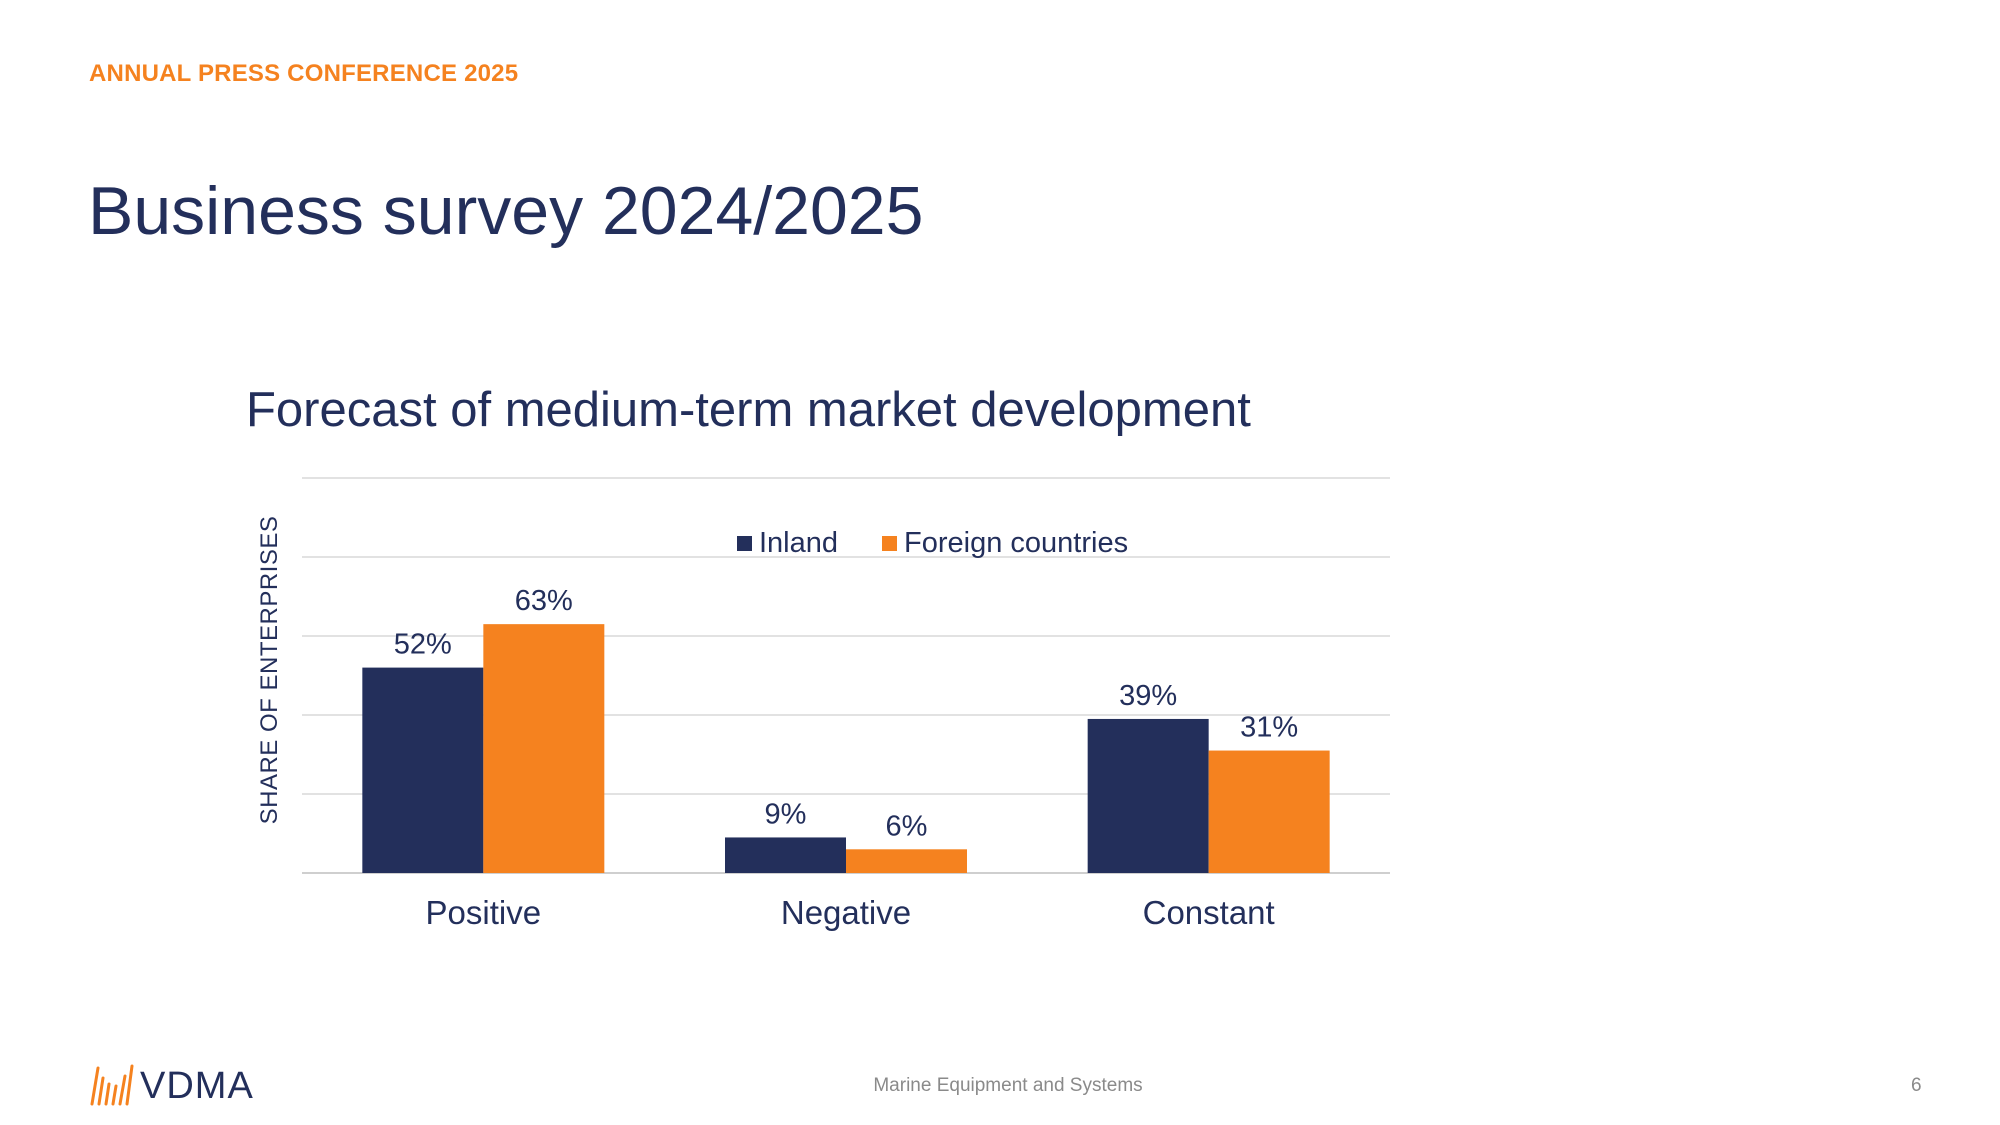 The height and width of the screenshot is (1125, 2000). Describe the element at coordinates (197, 1085) in the screenshot. I see `vdma-logo-text: VDMA` at that location.